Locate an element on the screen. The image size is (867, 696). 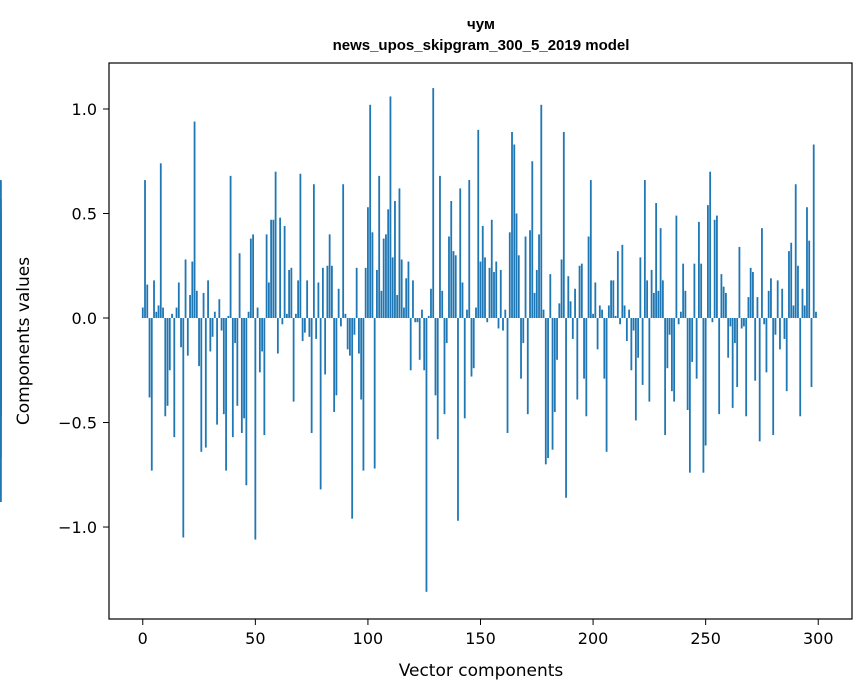
y-axis-ticks: −1.0 −0.5 0.0 0.5 1.0 is located at coordinates (83, 318).